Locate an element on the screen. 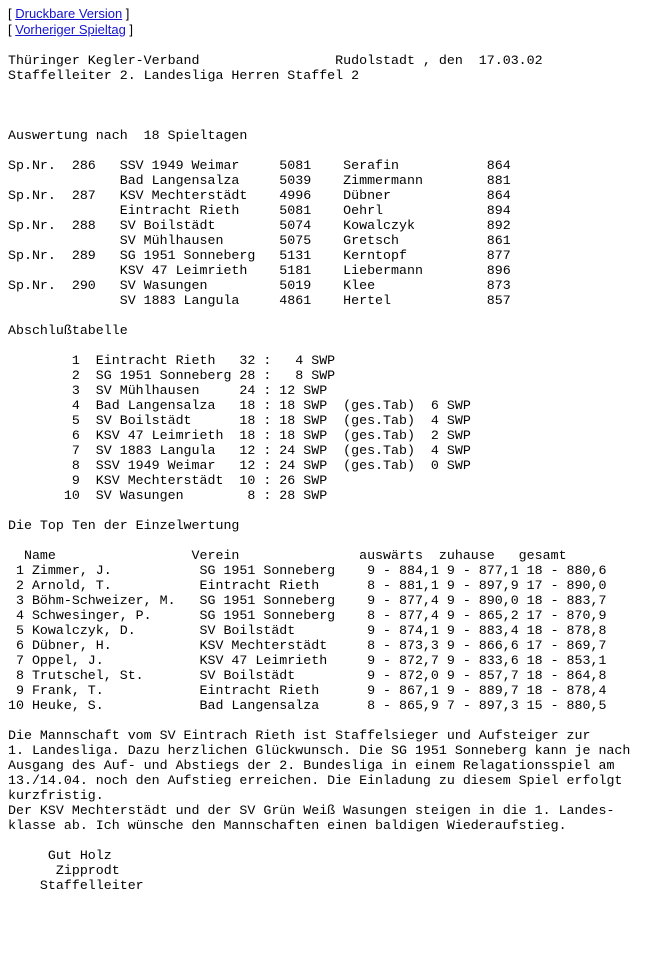  signoff-role: Staffelleiter is located at coordinates (76, 885).